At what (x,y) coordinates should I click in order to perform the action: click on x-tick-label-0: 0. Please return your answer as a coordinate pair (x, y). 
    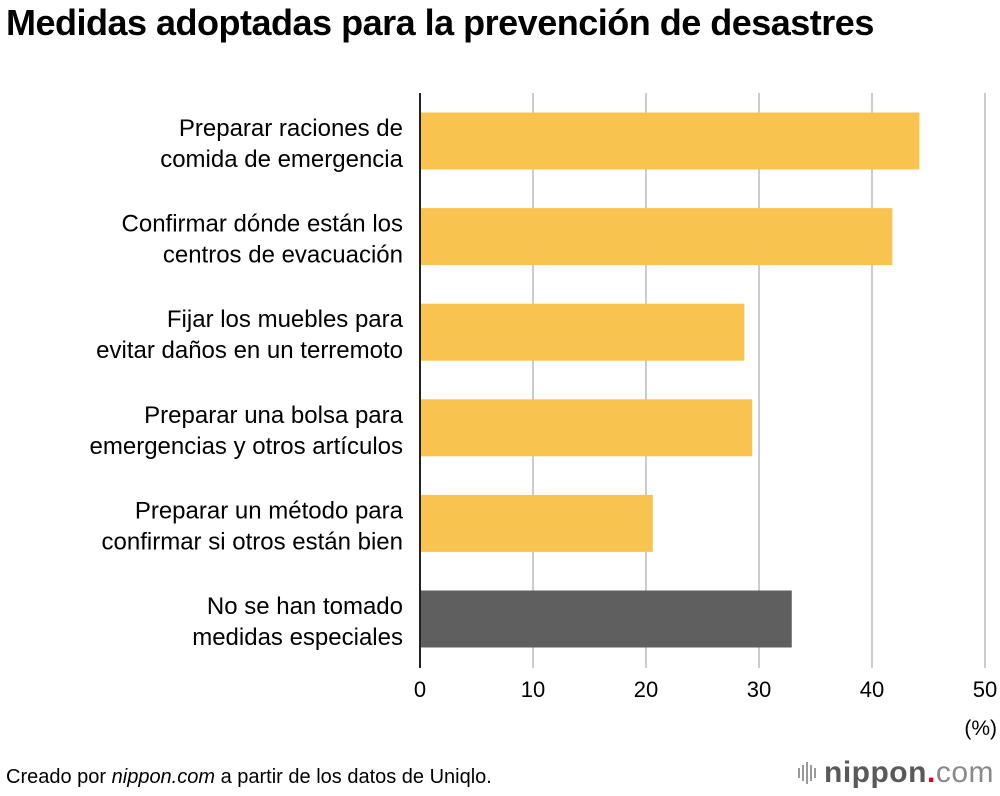
    Looking at the image, I should click on (420, 689).